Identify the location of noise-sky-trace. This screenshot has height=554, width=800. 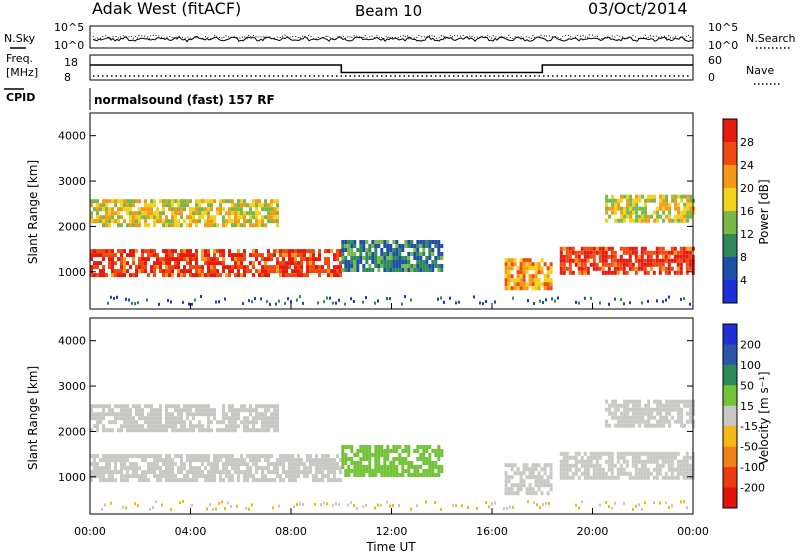
(393, 39).